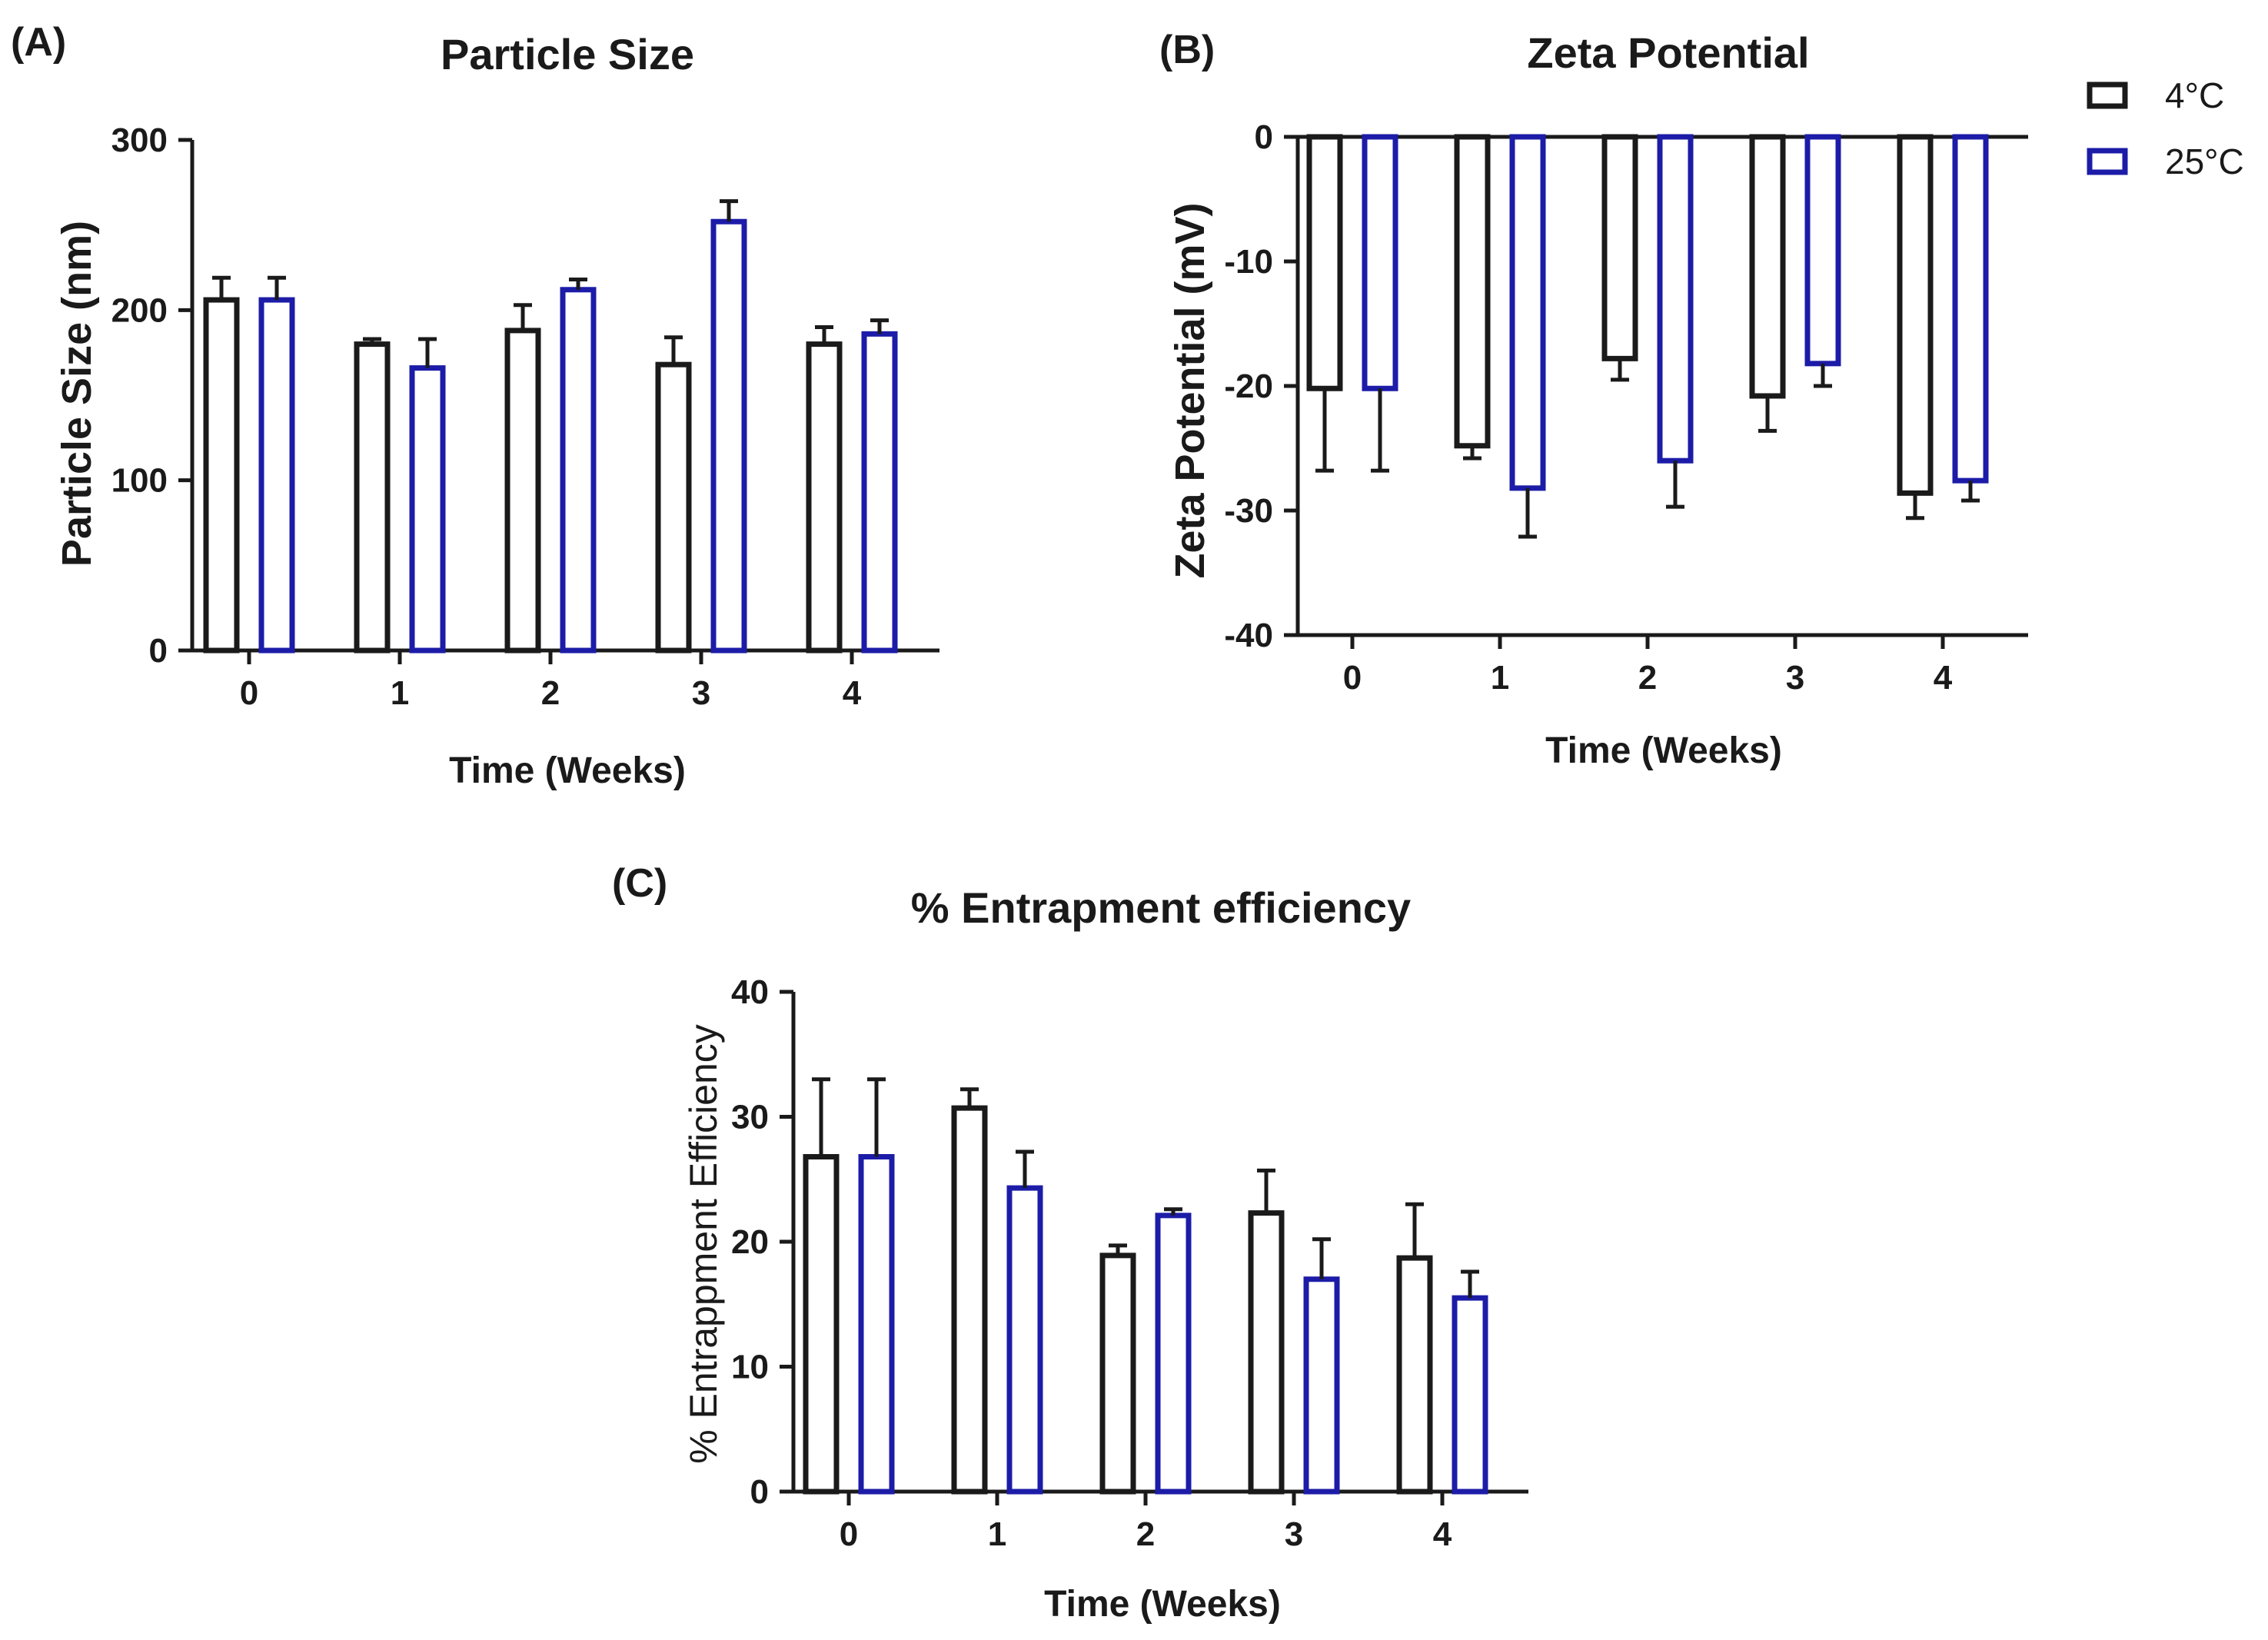  Describe the element at coordinates (852, 693) in the screenshot. I see `panel-a-x-tick-label: 4` at that location.